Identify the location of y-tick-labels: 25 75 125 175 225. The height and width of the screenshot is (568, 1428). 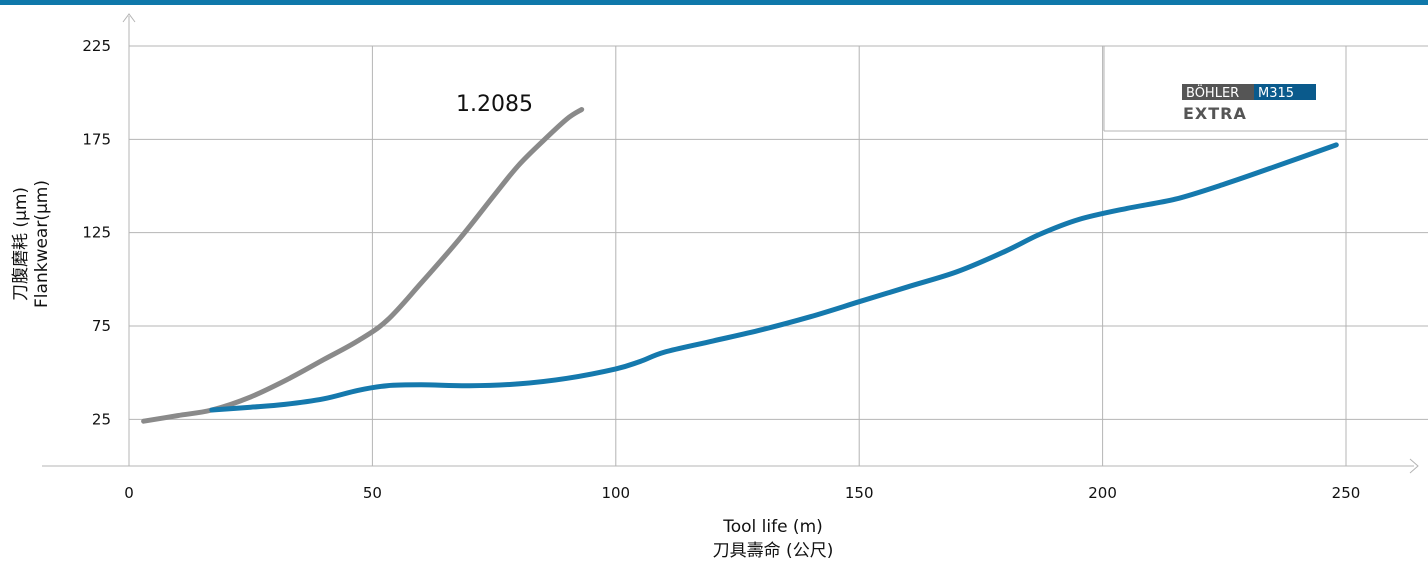
(96, 232).